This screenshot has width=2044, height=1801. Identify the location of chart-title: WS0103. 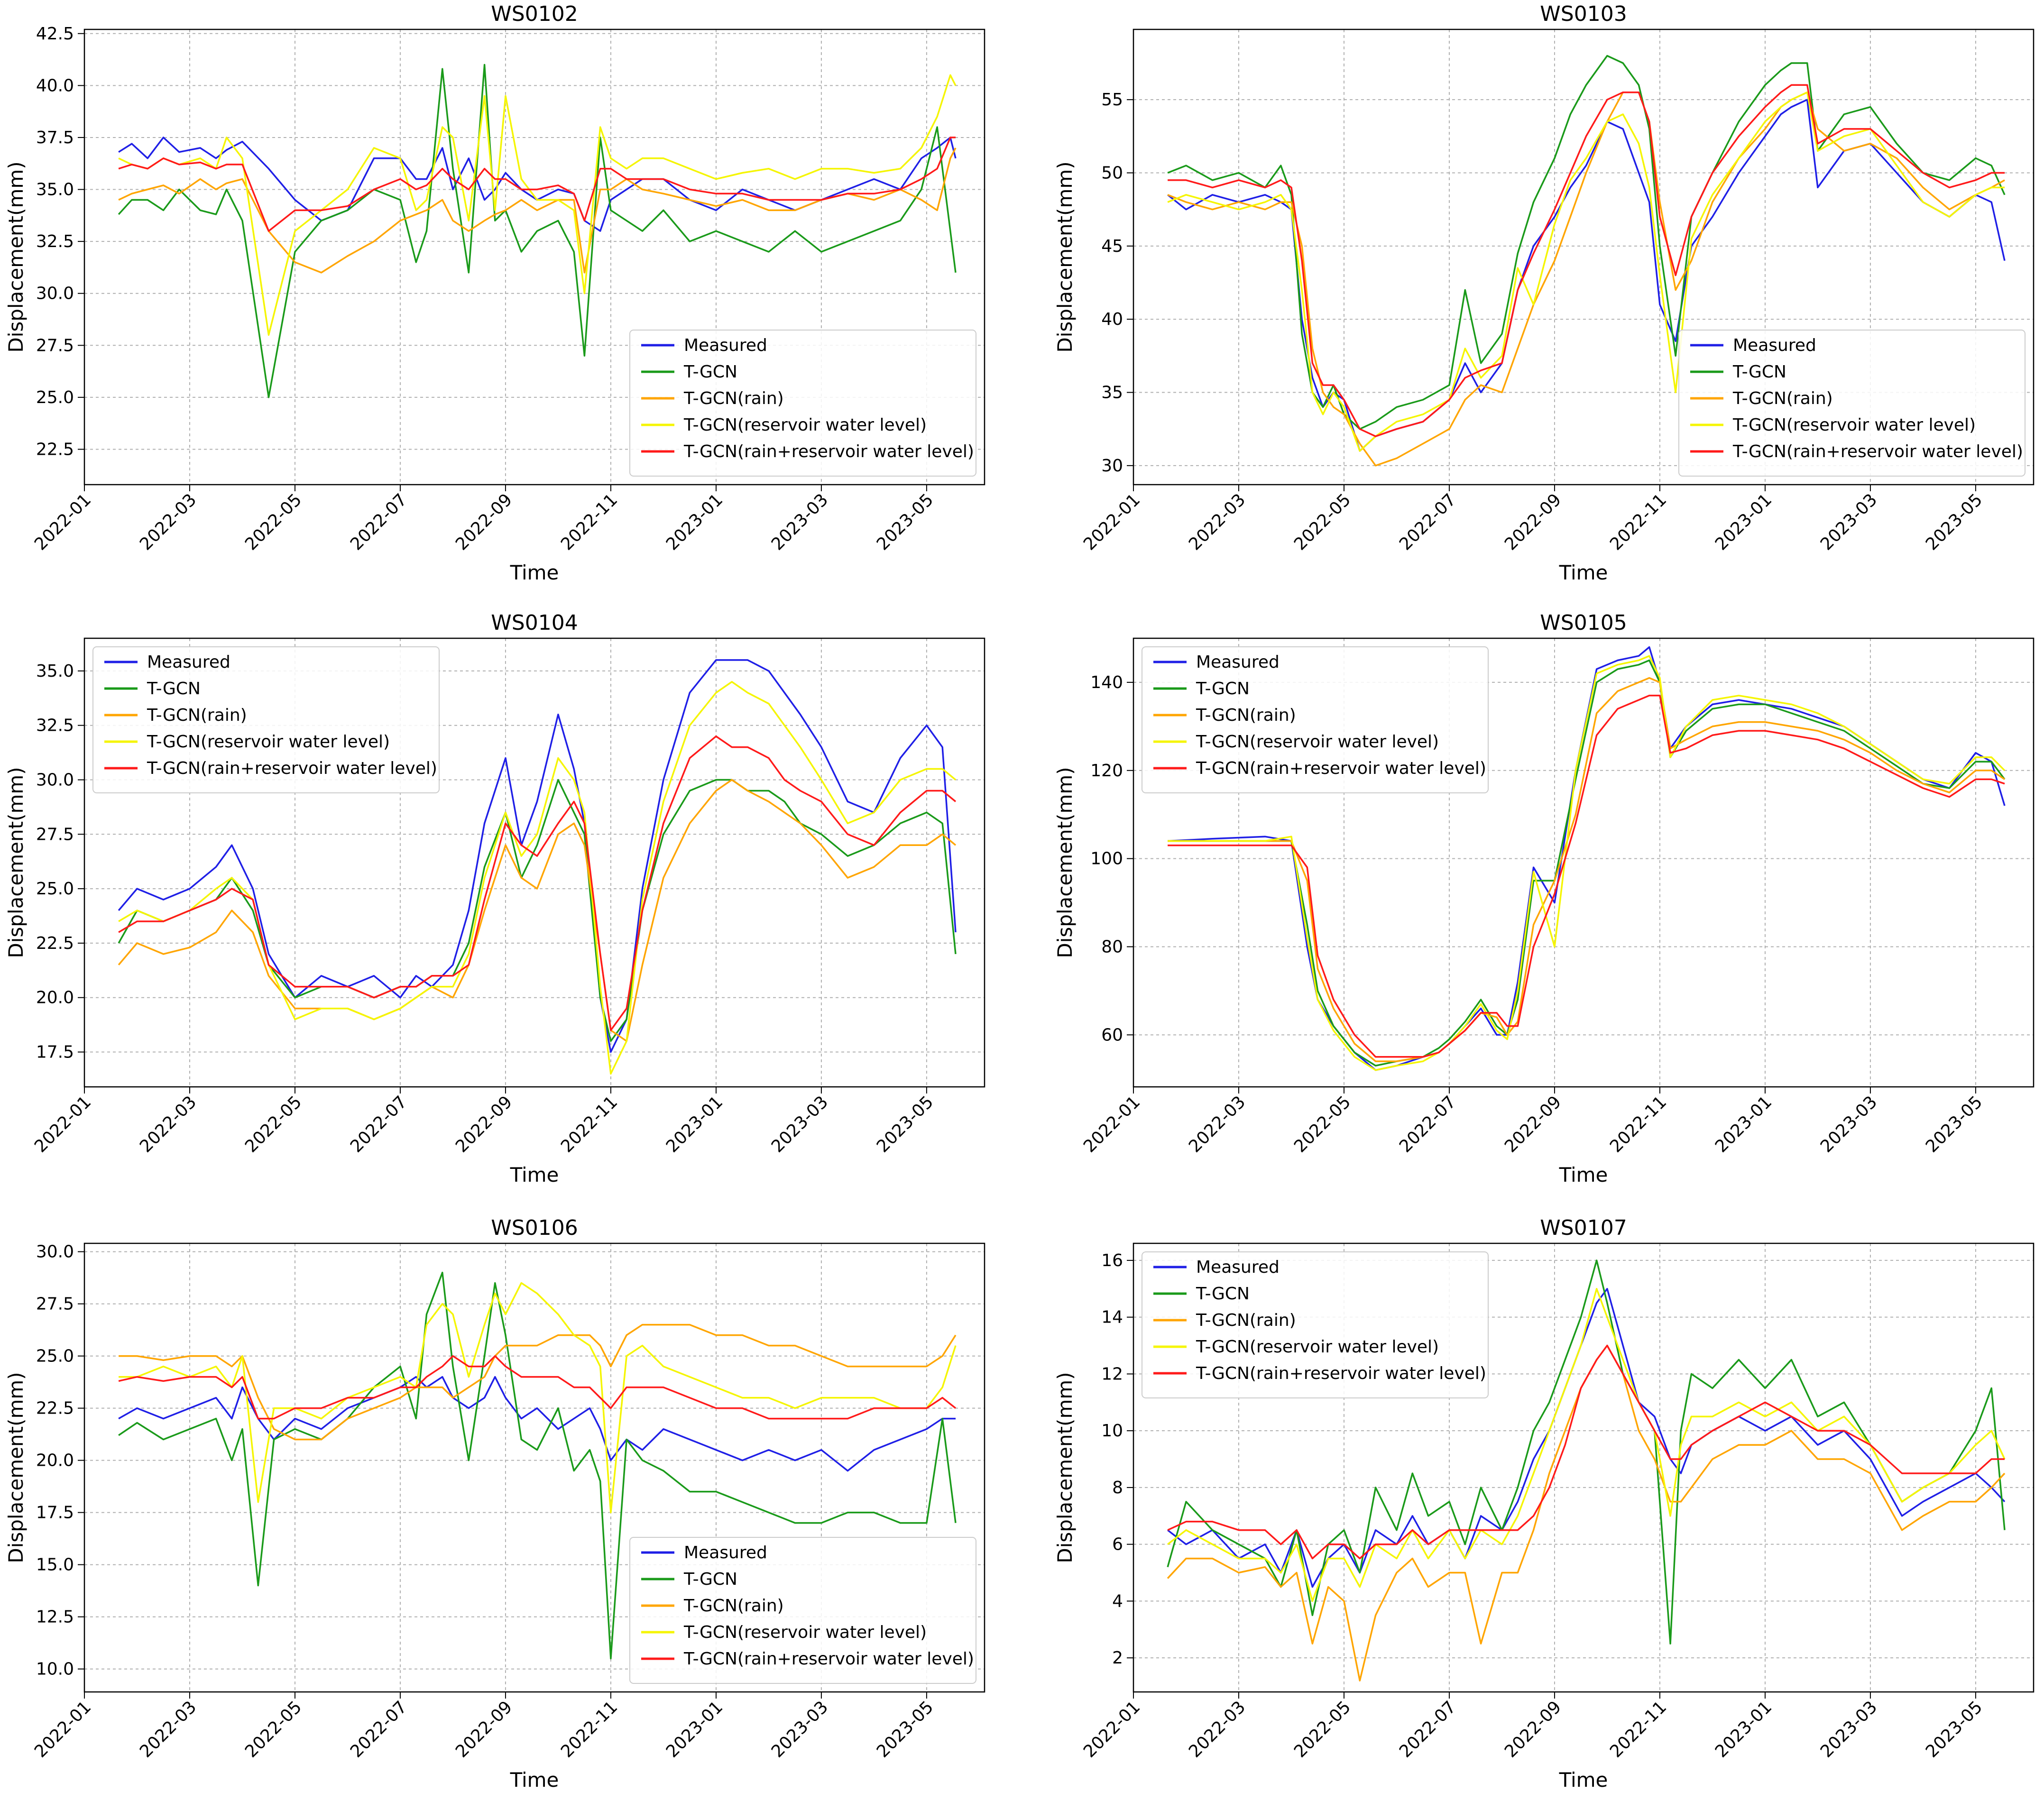
(1584, 14).